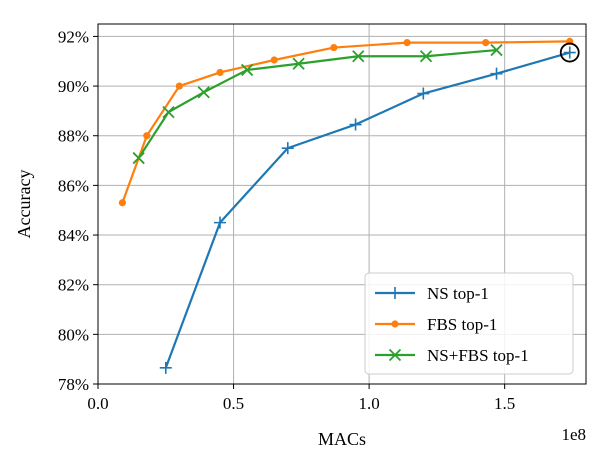 This screenshot has height=464, width=608. Describe the element at coordinates (342, 439) in the screenshot. I see `x-axis-label: MACs` at that location.